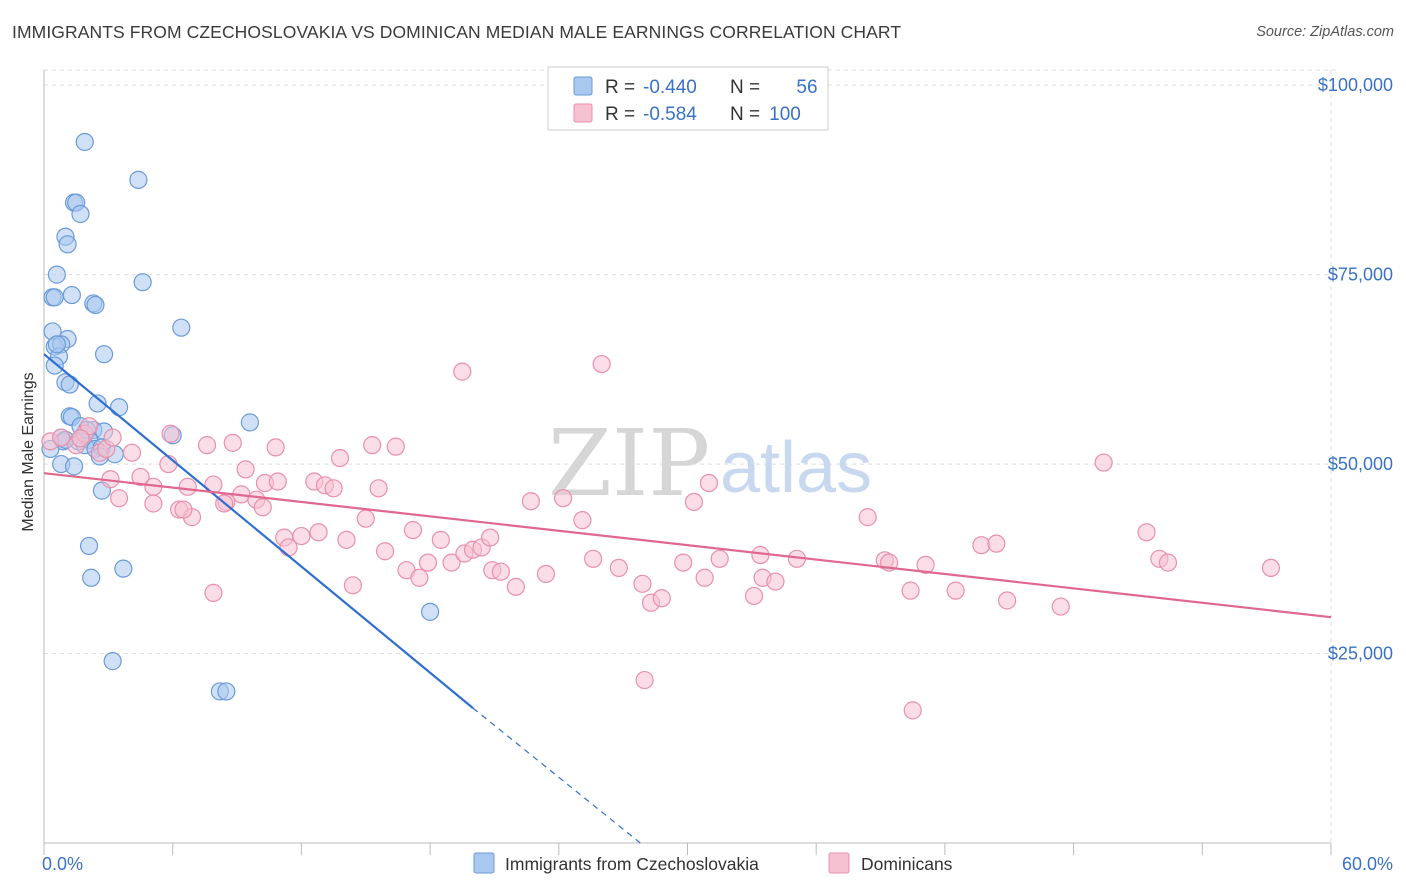 The height and width of the screenshot is (892, 1406). What do you see at coordinates (632, 864) in the screenshot?
I see `series-legend-label-1: Immigrants from Czechoslovakia` at bounding box center [632, 864].